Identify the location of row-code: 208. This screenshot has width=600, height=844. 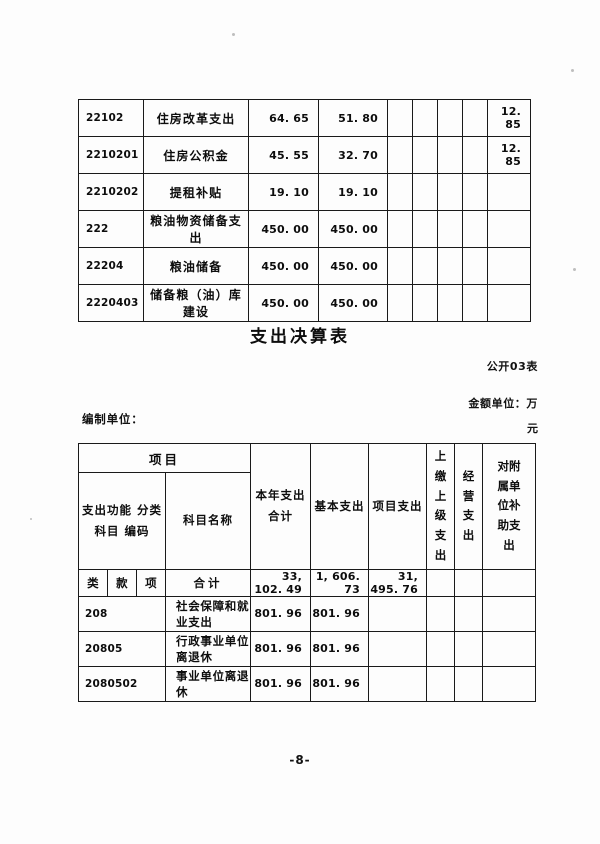
(122, 613).